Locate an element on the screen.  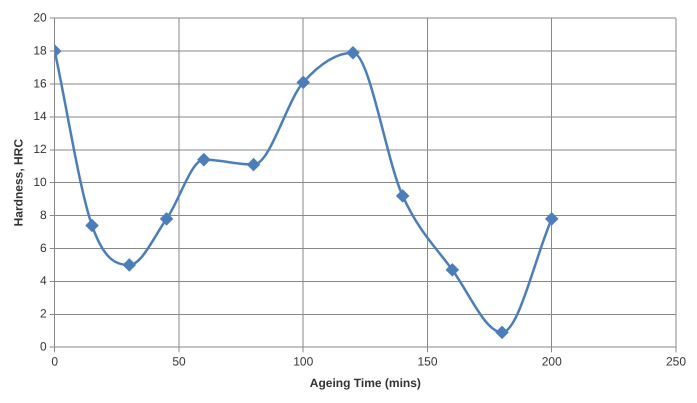
y-tick-label: 16 is located at coordinates (40, 83).